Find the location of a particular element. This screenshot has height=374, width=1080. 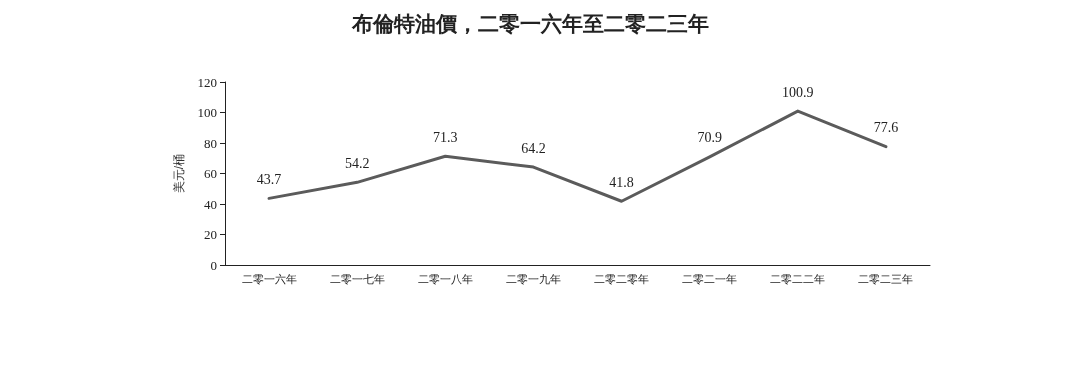

x-tick-label: 二零一六年 is located at coordinates (269, 278).